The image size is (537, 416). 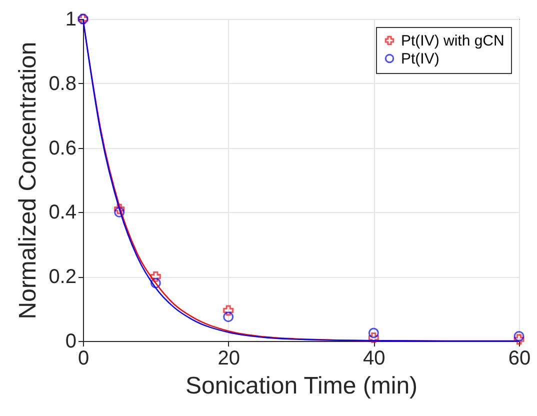 What do you see at coordinates (519, 359) in the screenshot?
I see `x-tick-label: 60` at bounding box center [519, 359].